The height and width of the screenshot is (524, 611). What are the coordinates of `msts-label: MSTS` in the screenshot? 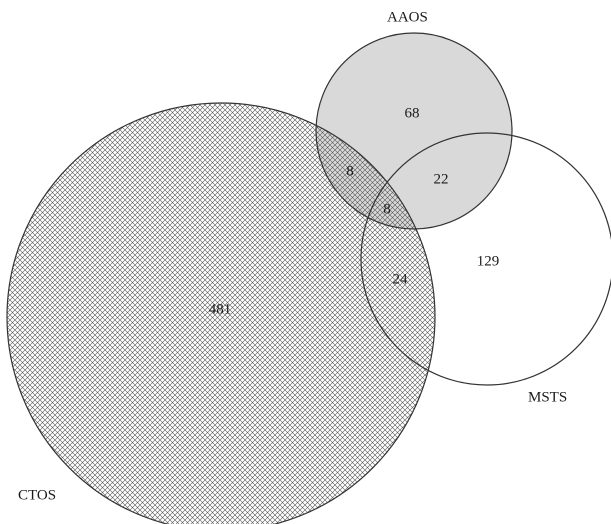 It's located at (547, 397).